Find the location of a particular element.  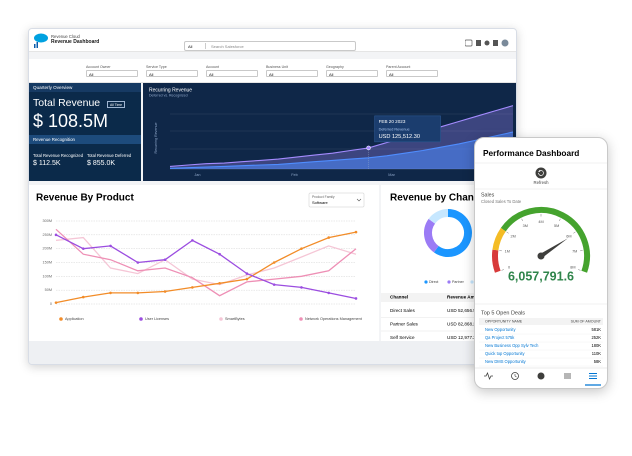

legend-label: User Licenses is located at coordinates (157, 319).